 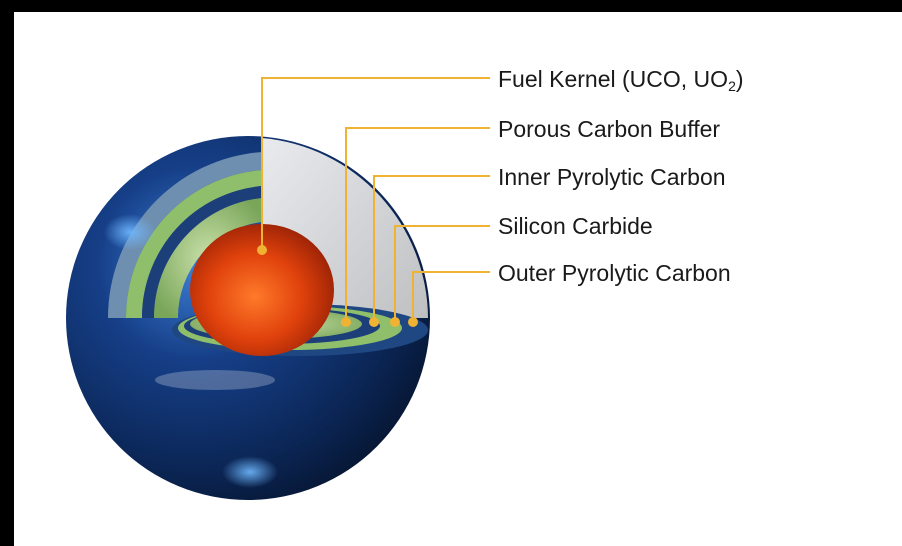 What do you see at coordinates (614, 273) in the screenshot?
I see `label-outer-pyrolytic-carbon: Outer Pyrolytic Carbon` at bounding box center [614, 273].